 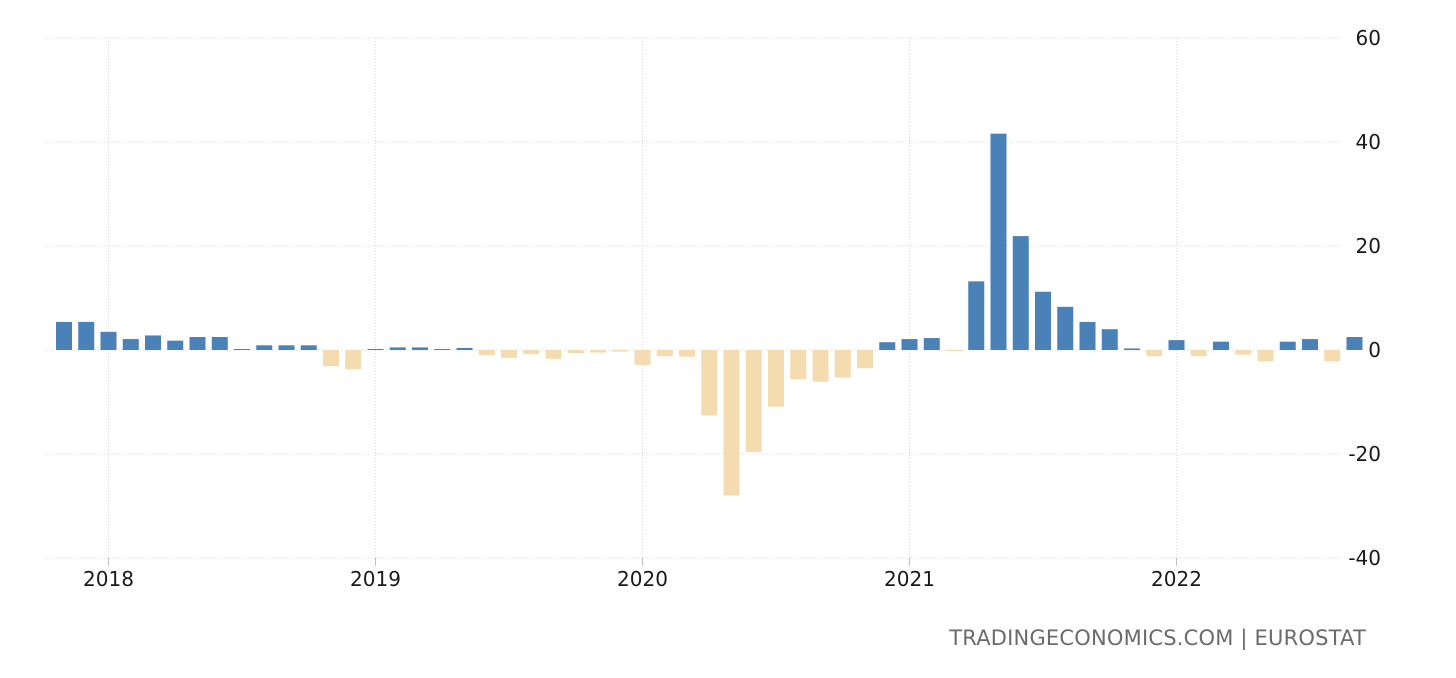 What do you see at coordinates (375, 579) in the screenshot?
I see `x-tick-label: 2019` at bounding box center [375, 579].